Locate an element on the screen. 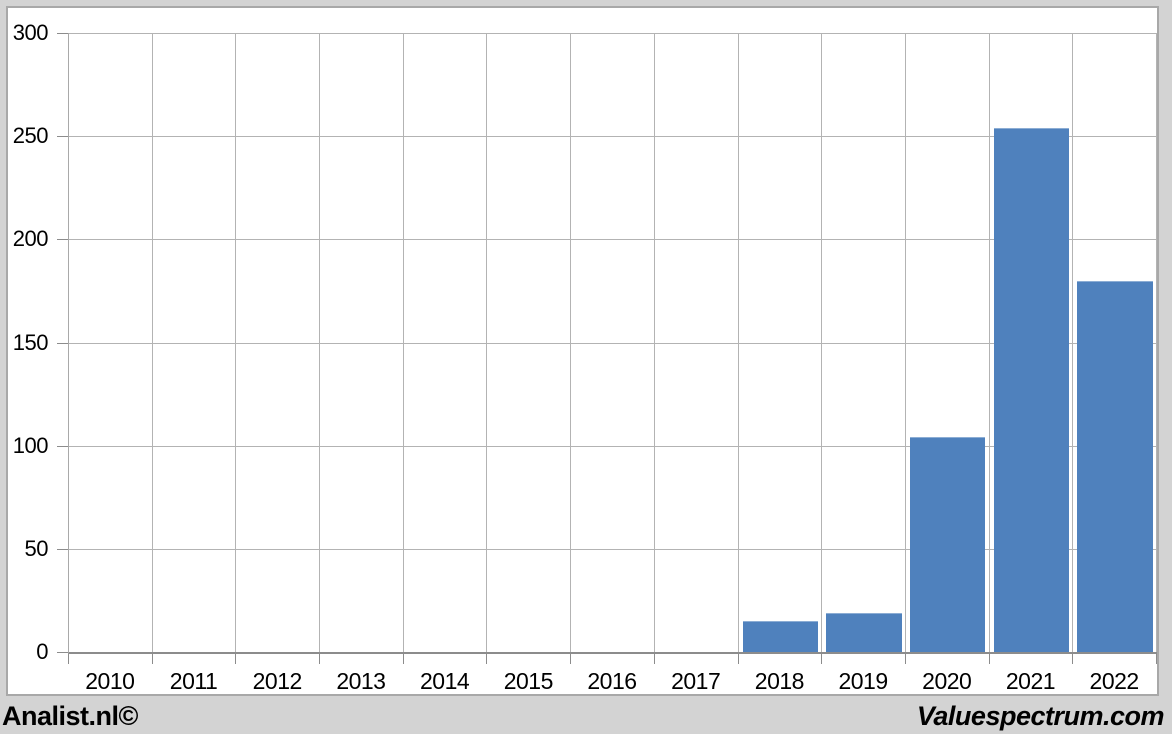 Image resolution: width=1172 pixels, height=734 pixels. bar-2020 is located at coordinates (948, 544).